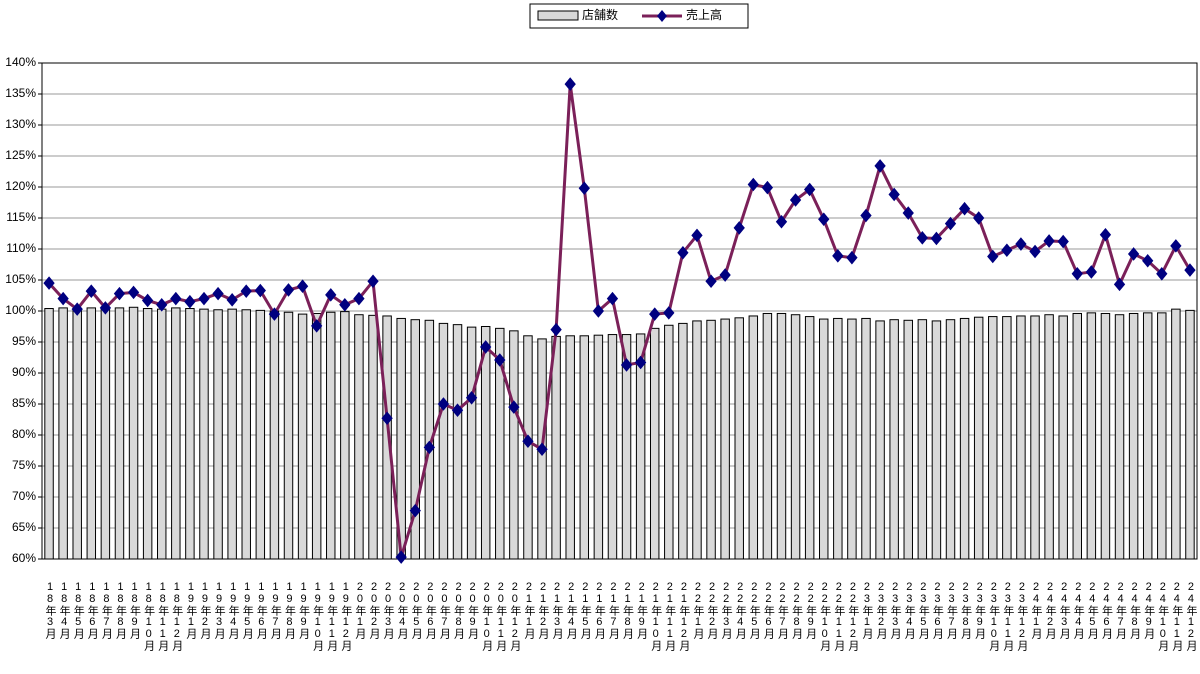 The height and width of the screenshot is (674, 1200). Describe the element at coordinates (24, 558) in the screenshot. I see `y-tick-label: 60%` at that location.